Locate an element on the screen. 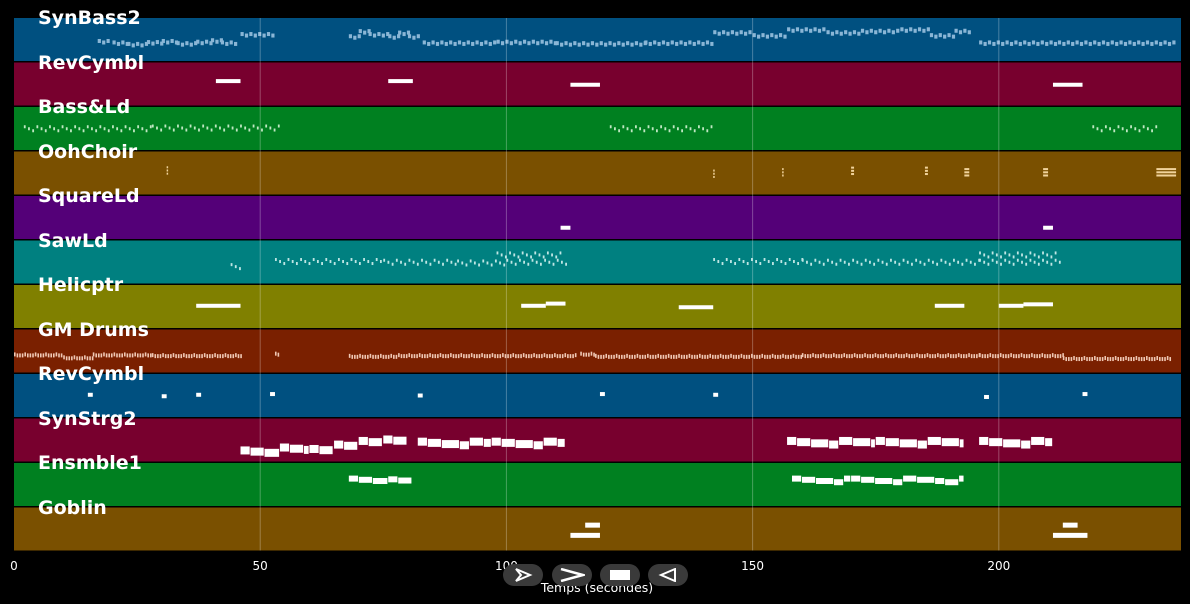  track-lane is located at coordinates (597, 39).